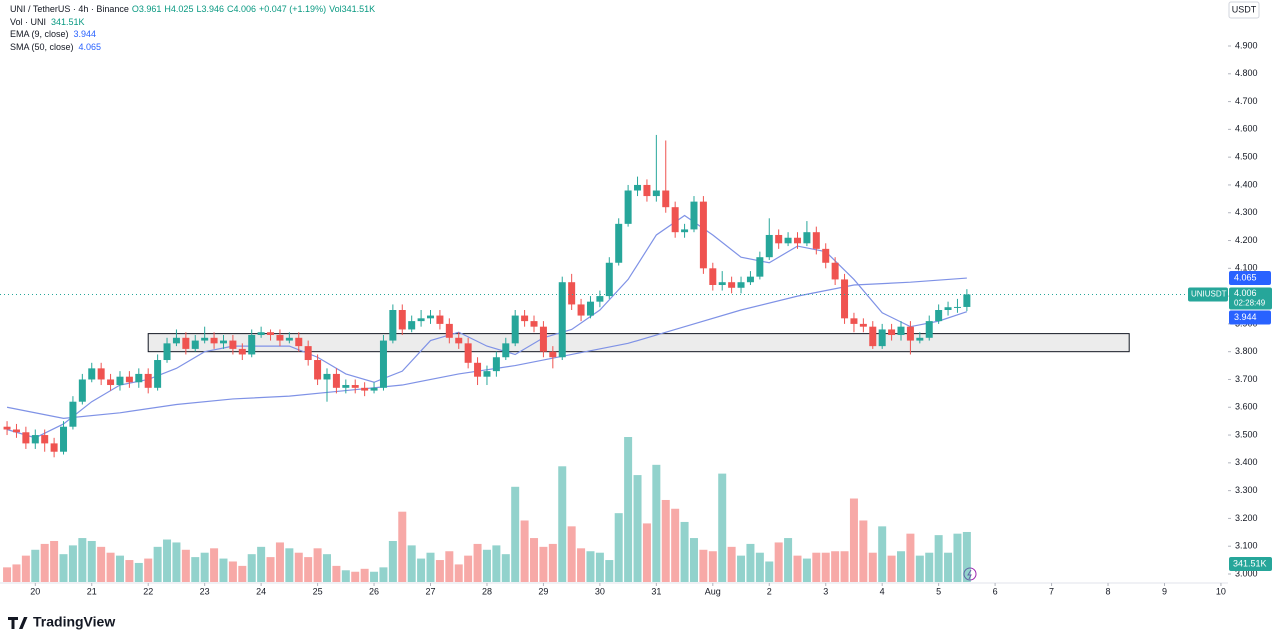  What do you see at coordinates (430, 591) in the screenshot?
I see `x-tick-label: 27` at bounding box center [430, 591].